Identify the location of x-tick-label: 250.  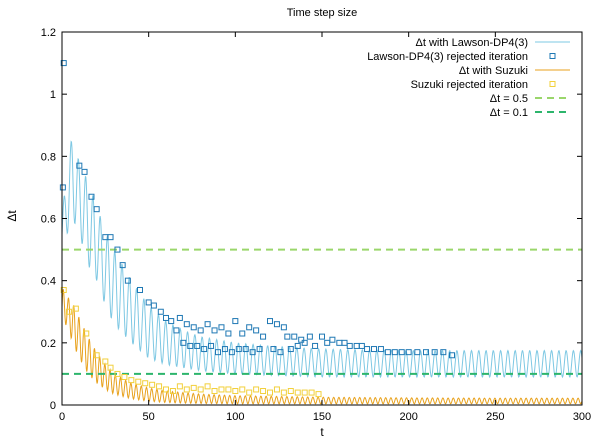
(495, 417).